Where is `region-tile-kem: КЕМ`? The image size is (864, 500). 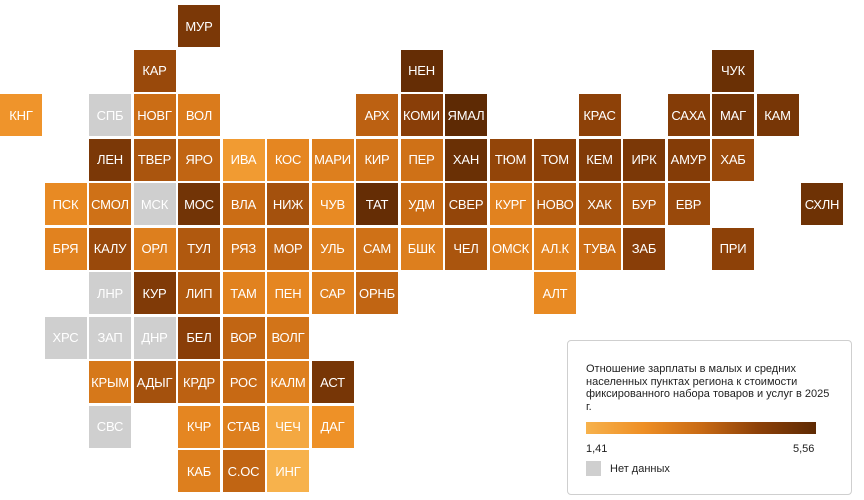
region-tile-kem: КЕМ is located at coordinates (599, 159).